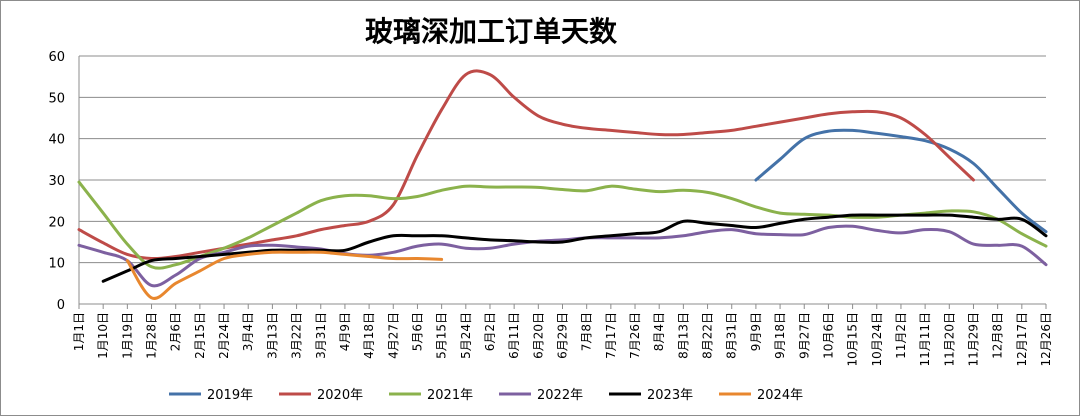  Describe the element at coordinates (708, 335) in the screenshot. I see `x-tick-label: 8月22日` at that location.